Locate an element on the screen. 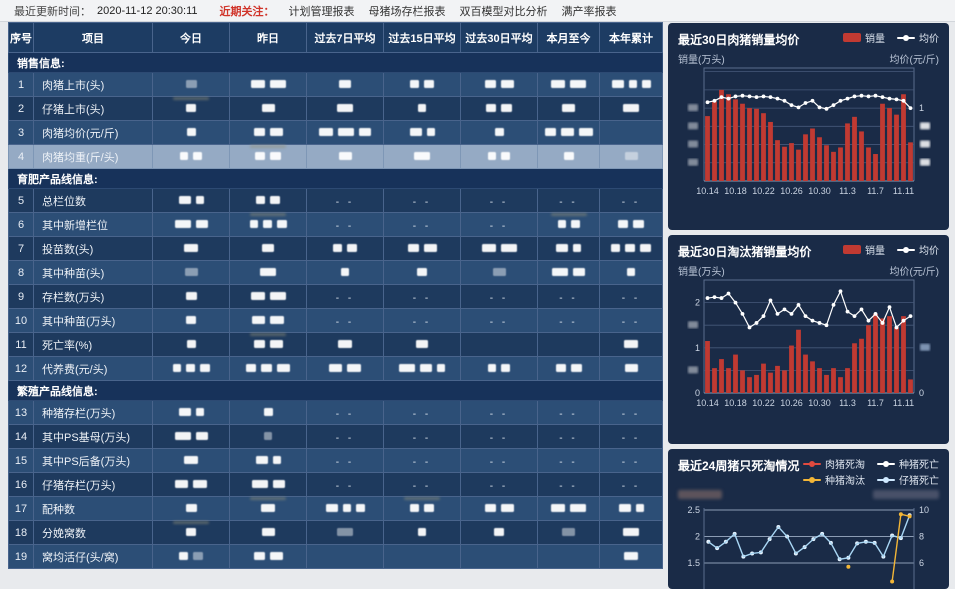  table-row: 10 其中种苗(万头) - - - - - - - - - - is located at coordinates (335, 320).